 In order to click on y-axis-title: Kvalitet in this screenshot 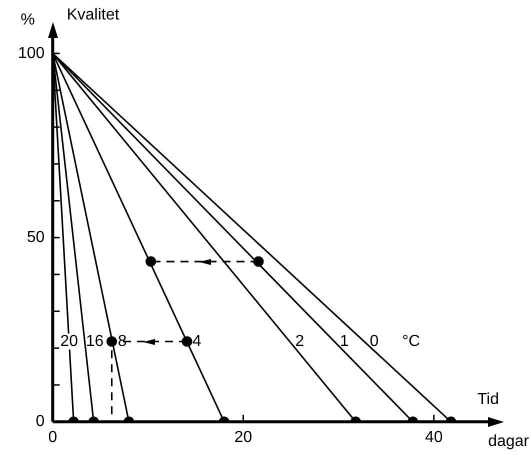, I will do `click(93, 15)`.